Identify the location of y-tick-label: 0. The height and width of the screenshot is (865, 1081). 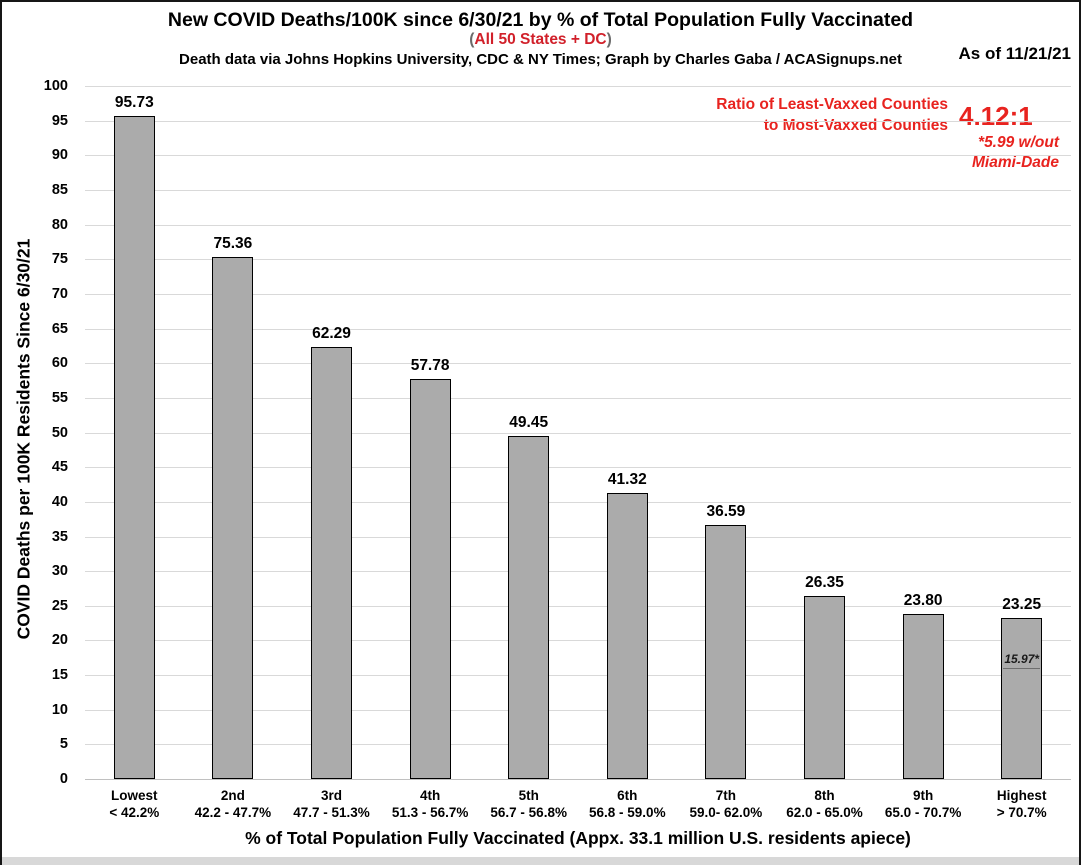
(63, 779).